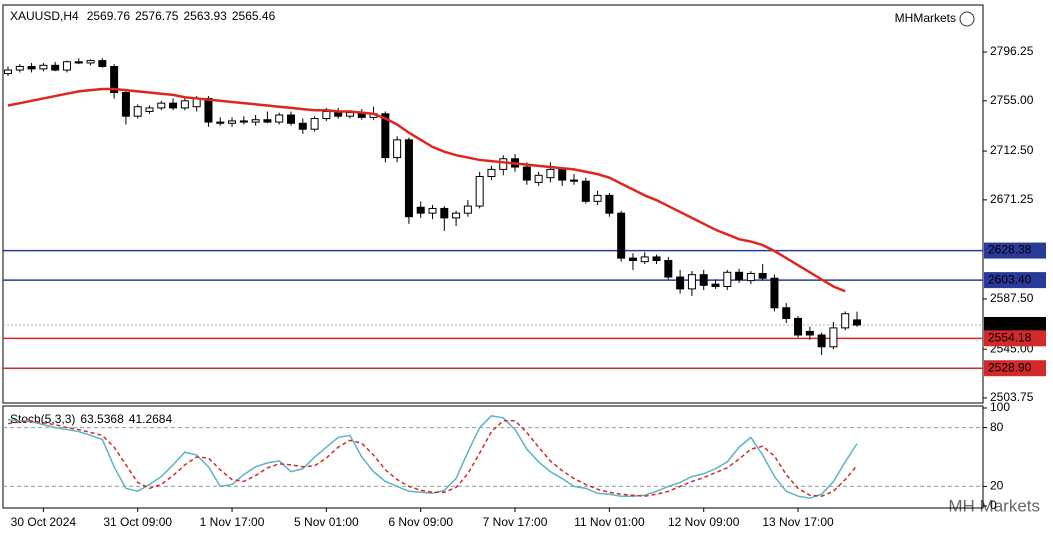 Image resolution: width=1053 pixels, height=540 pixels. Describe the element at coordinates (44, 522) in the screenshot. I see `x-tick-label: 30 Oct 2024` at that location.